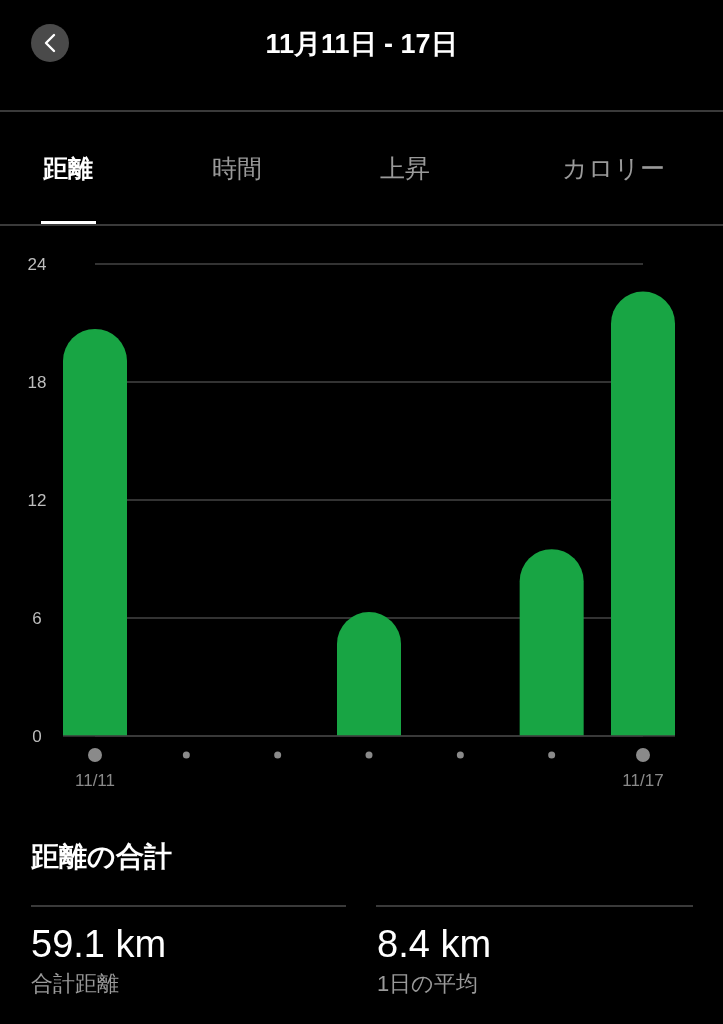  What do you see at coordinates (68, 168) in the screenshot?
I see `tab-label: 距離` at bounding box center [68, 168].